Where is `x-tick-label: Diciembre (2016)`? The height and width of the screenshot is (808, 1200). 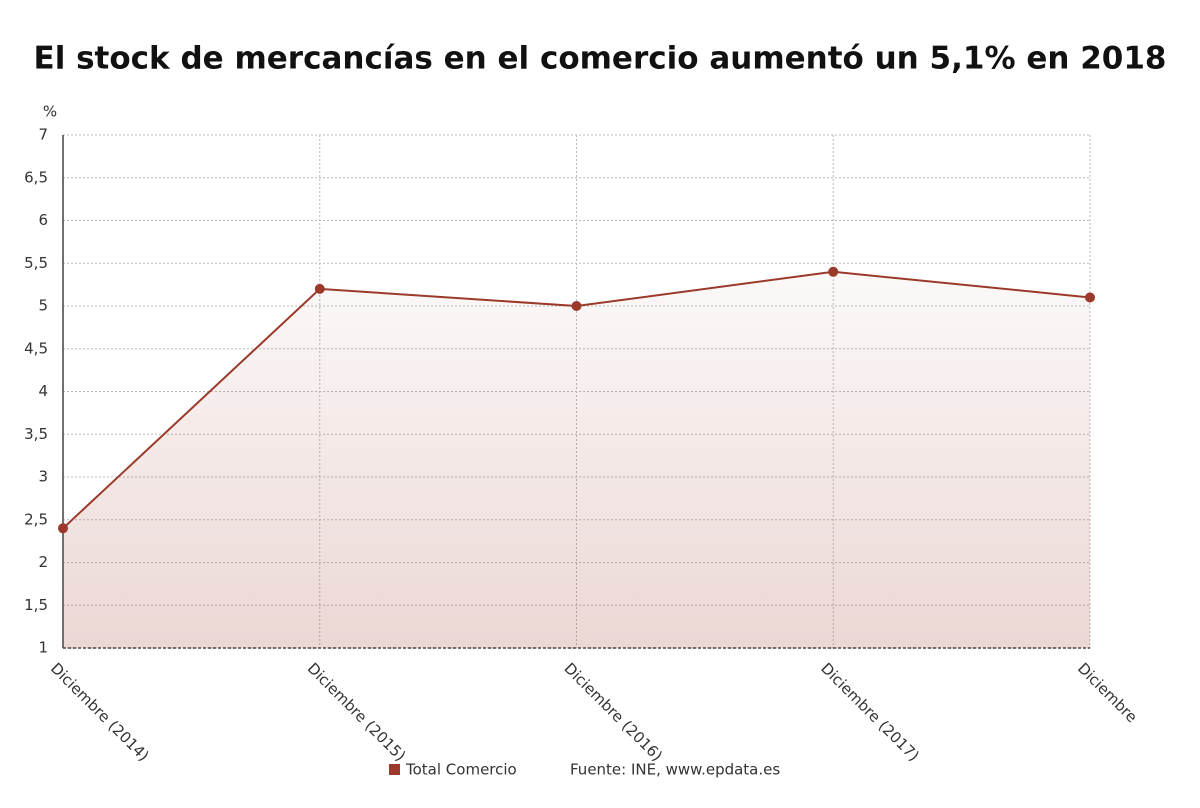 x-tick-label: Diciembre (2016) is located at coordinates (613, 712).